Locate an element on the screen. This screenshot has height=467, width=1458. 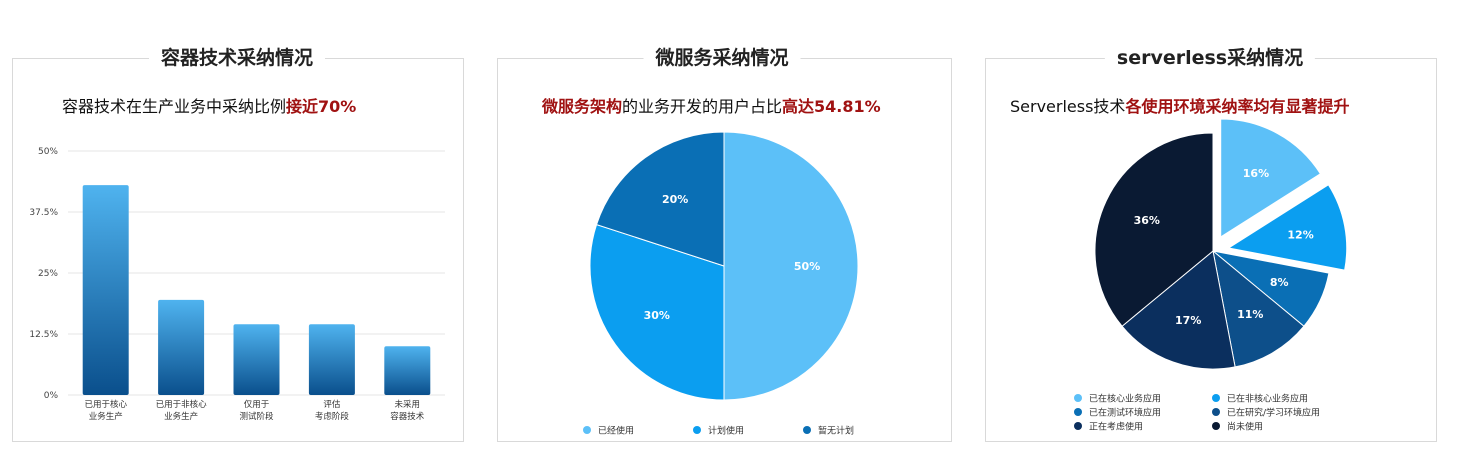
serverless-subtitle-text: Serverless技术 is located at coordinates (1068, 106).